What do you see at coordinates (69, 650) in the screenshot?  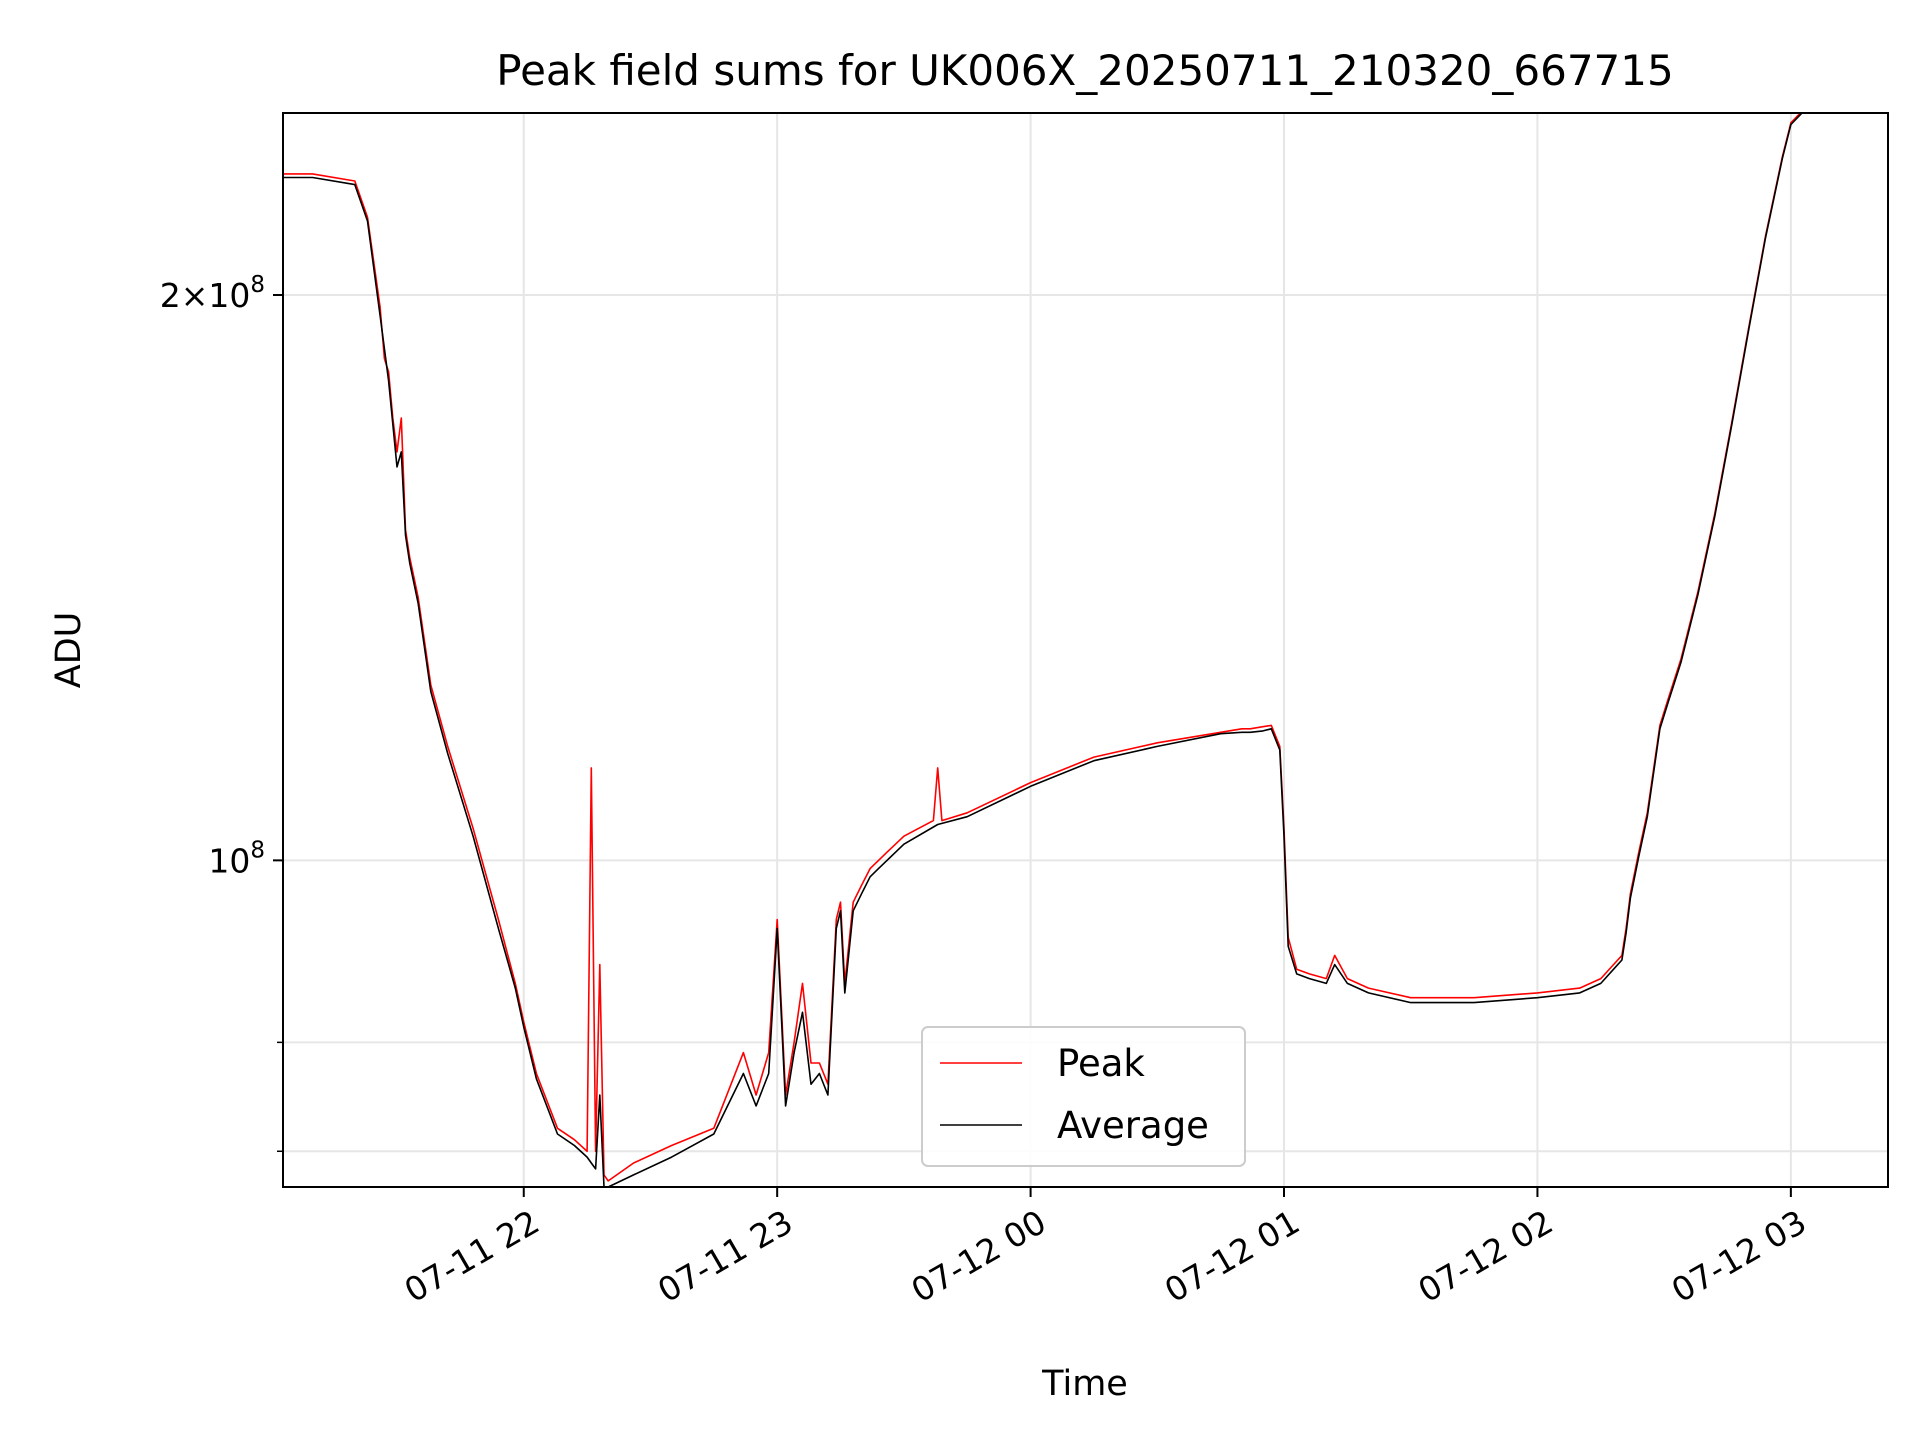 I see `y-axis-label: ADU` at bounding box center [69, 650].